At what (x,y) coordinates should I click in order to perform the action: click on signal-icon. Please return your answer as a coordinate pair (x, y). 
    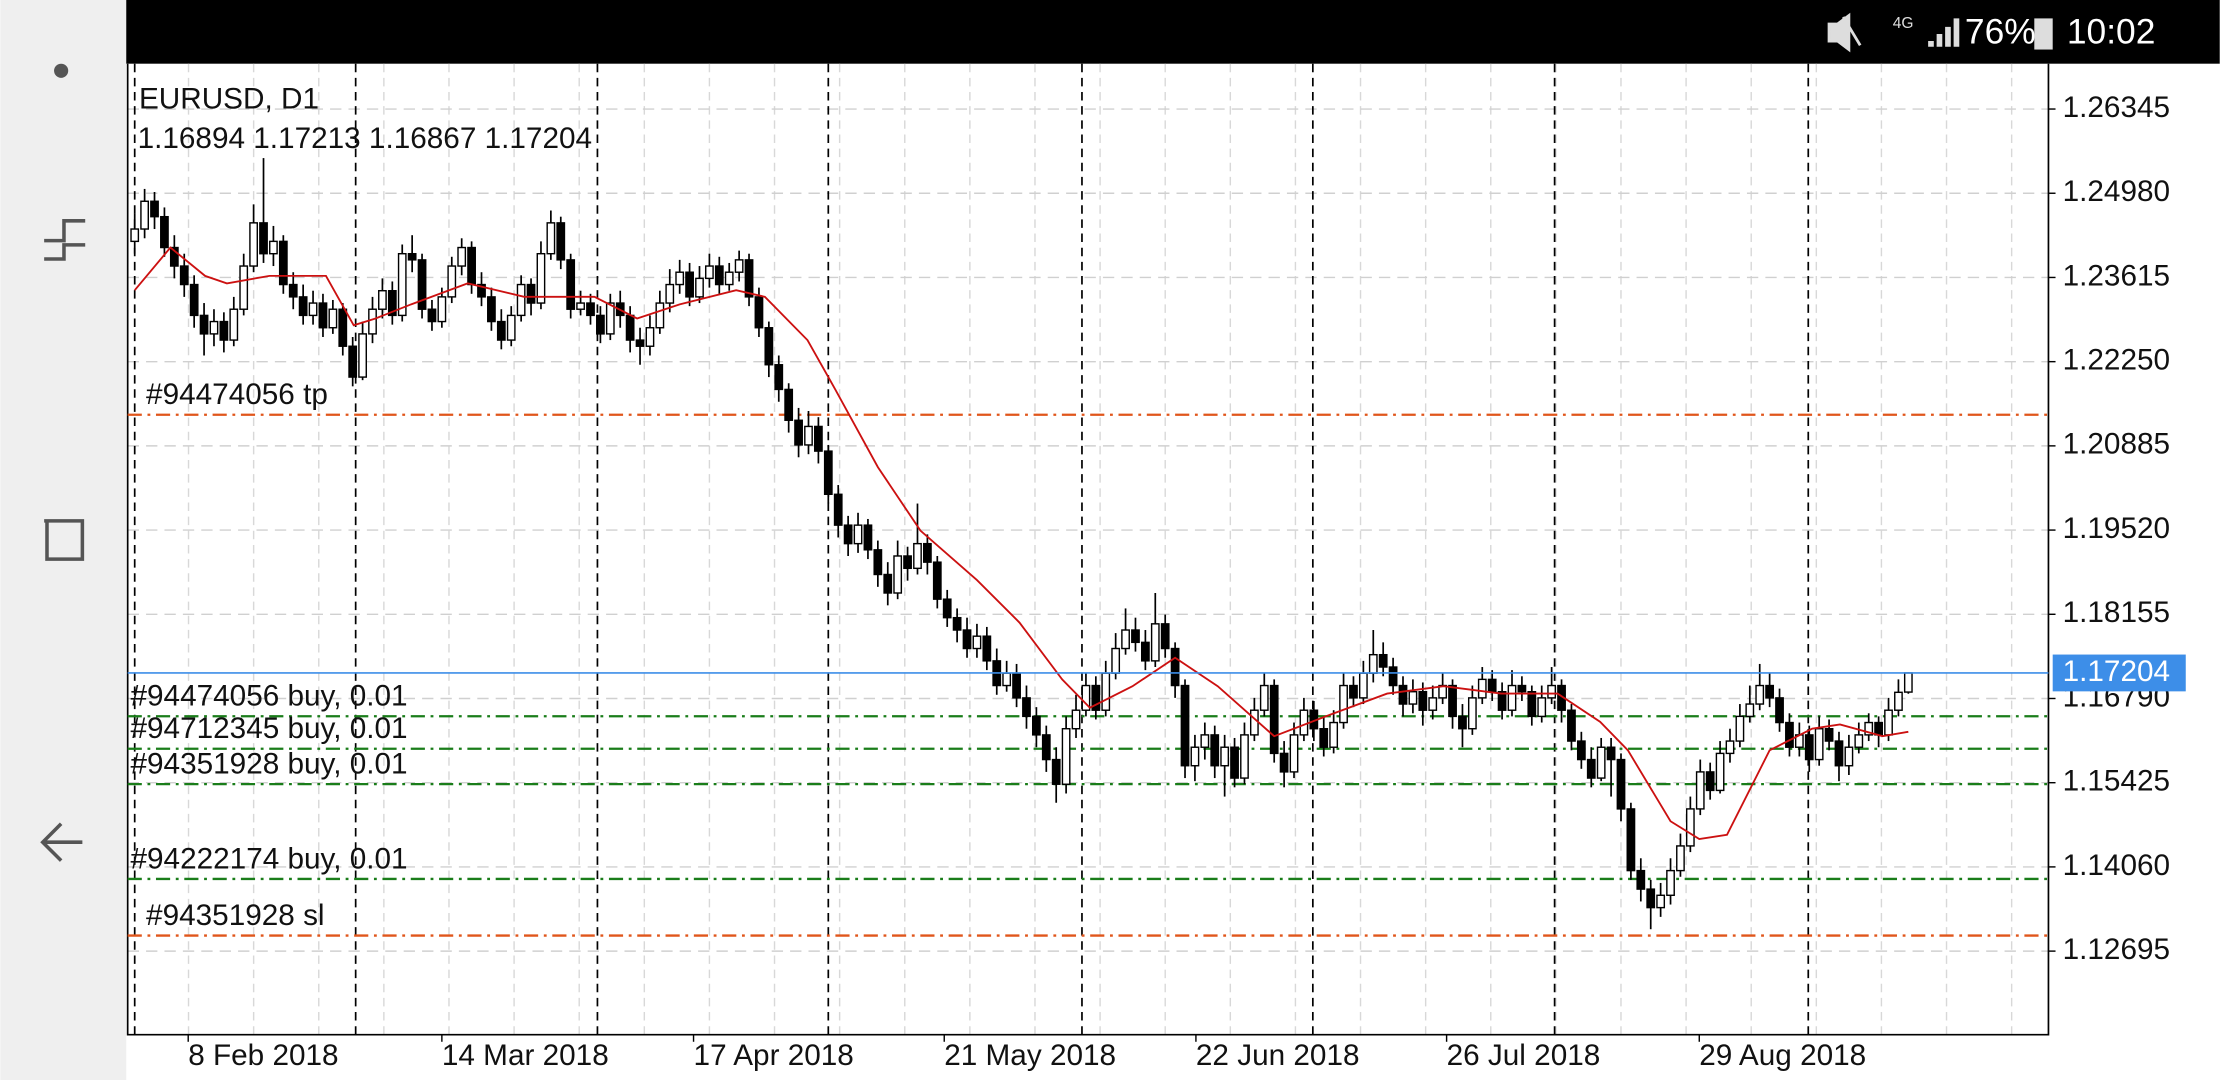
    Looking at the image, I should click on (1944, 32).